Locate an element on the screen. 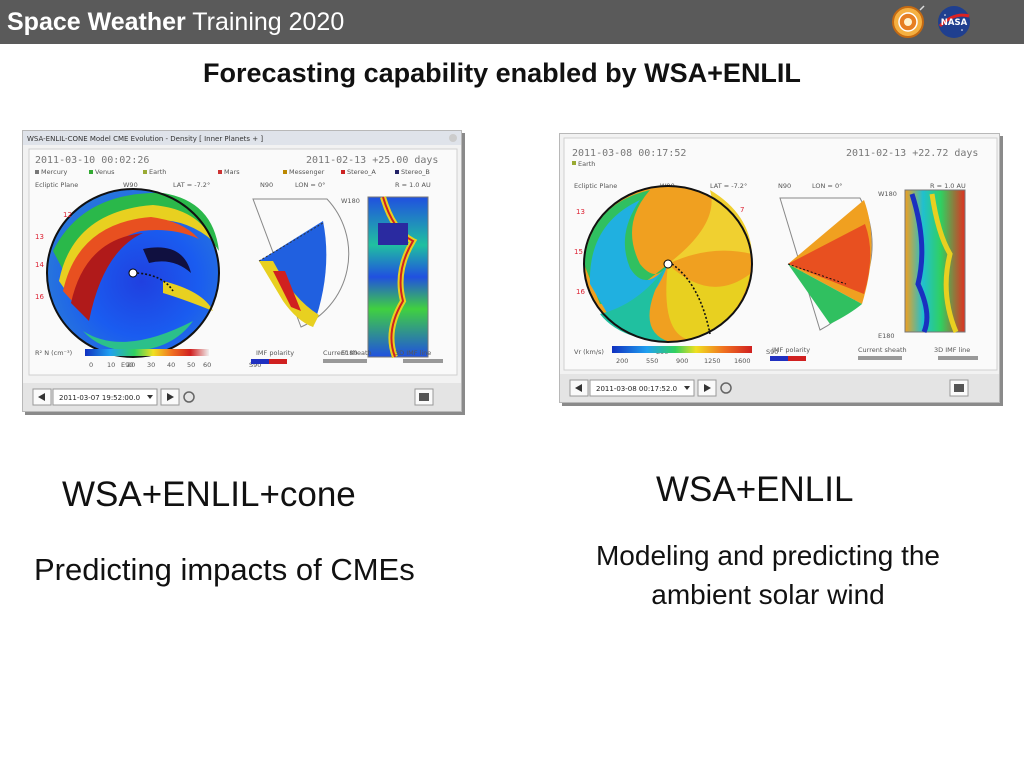 The image size is (1024, 768). colorbar-tick: 30 is located at coordinates (151, 365).